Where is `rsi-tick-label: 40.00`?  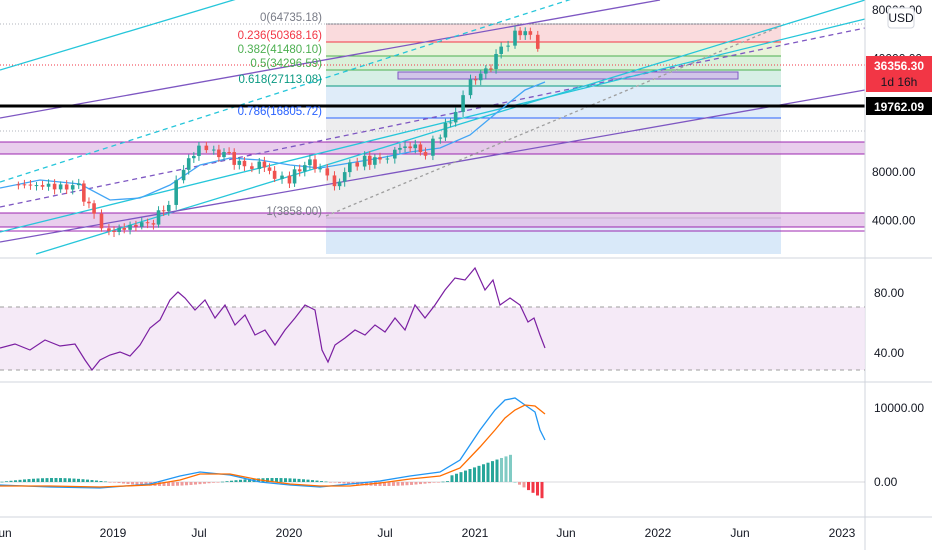
rsi-tick-label: 40.00 is located at coordinates (889, 353).